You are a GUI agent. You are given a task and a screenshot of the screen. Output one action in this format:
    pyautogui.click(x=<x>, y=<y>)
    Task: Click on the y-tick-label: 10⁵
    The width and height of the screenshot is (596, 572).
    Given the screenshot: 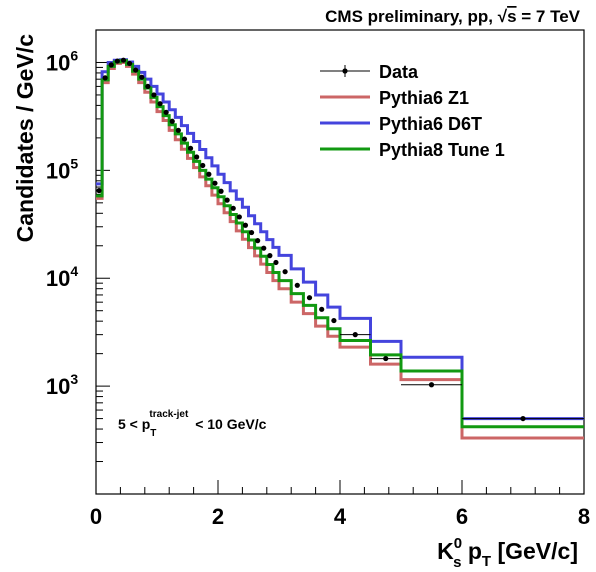 What is the action you would take?
    pyautogui.click(x=62, y=169)
    